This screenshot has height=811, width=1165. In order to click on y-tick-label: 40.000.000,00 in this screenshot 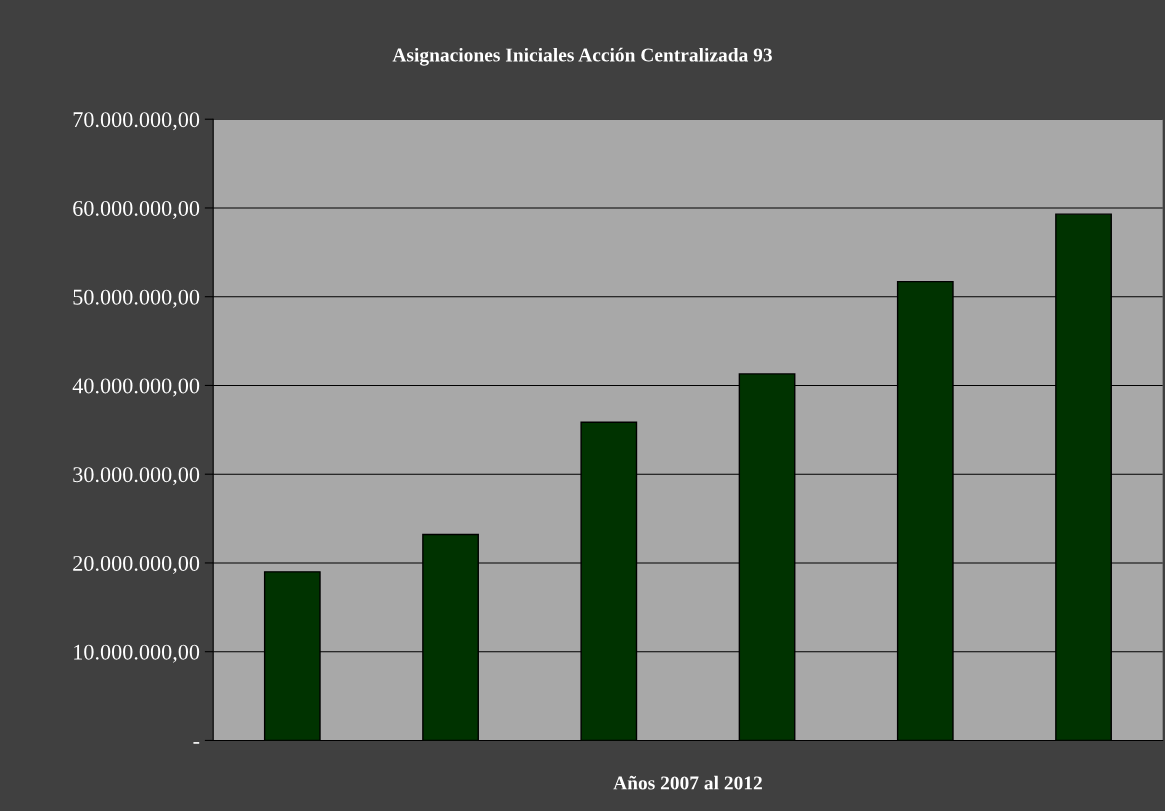, I will do `click(136, 387)`.